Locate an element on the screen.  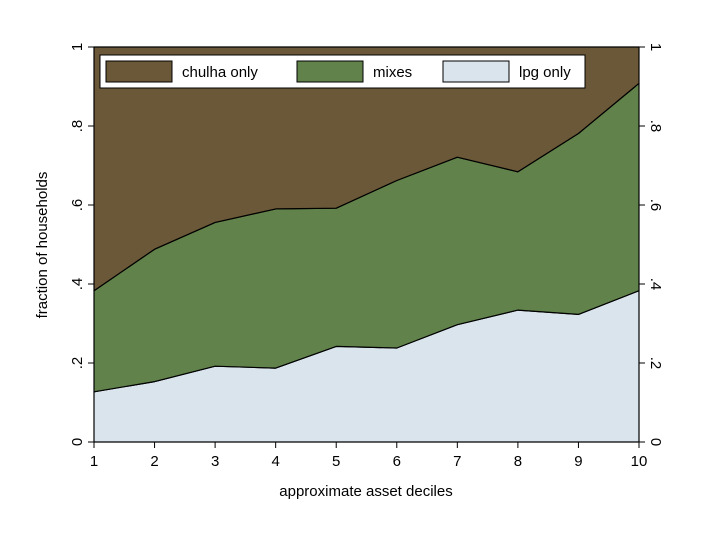
legend-label-chulha-only: chulha only is located at coordinates (220, 72).